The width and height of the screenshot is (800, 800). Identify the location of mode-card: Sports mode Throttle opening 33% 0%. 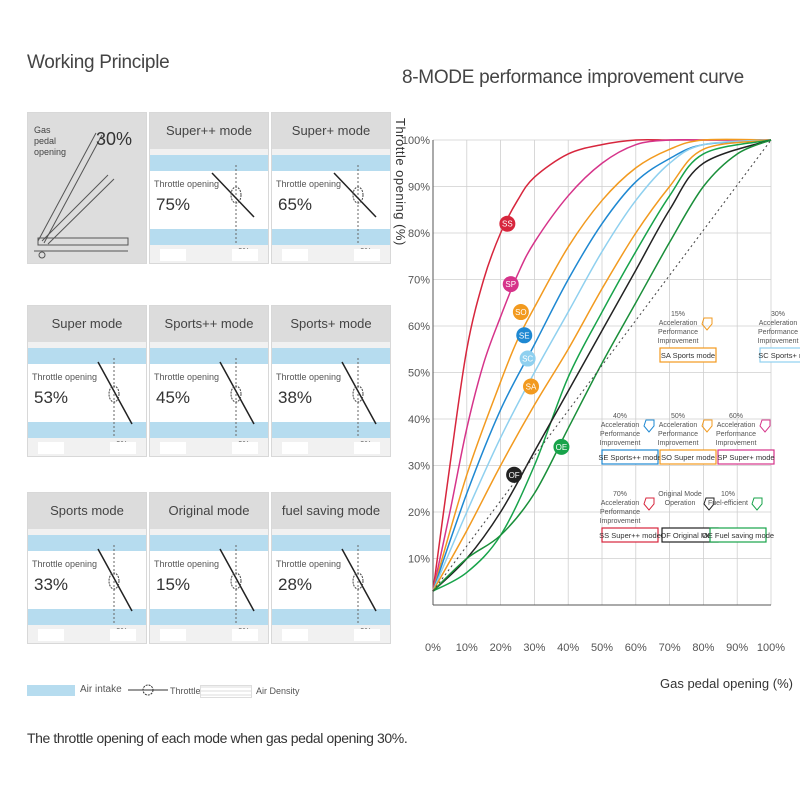
(87, 568).